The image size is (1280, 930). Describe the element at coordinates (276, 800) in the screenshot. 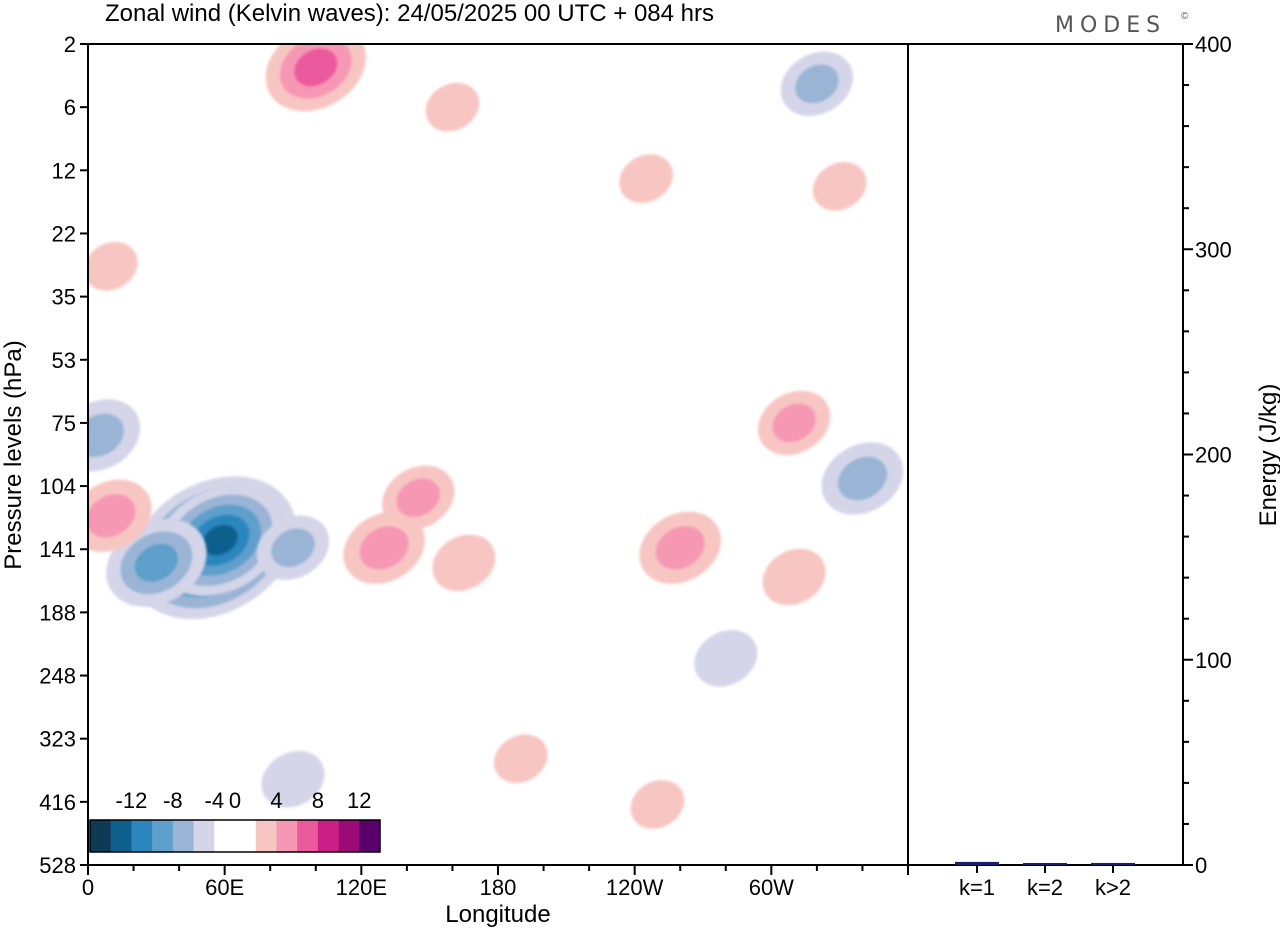

I see `colorbar-label-4: 4` at that location.